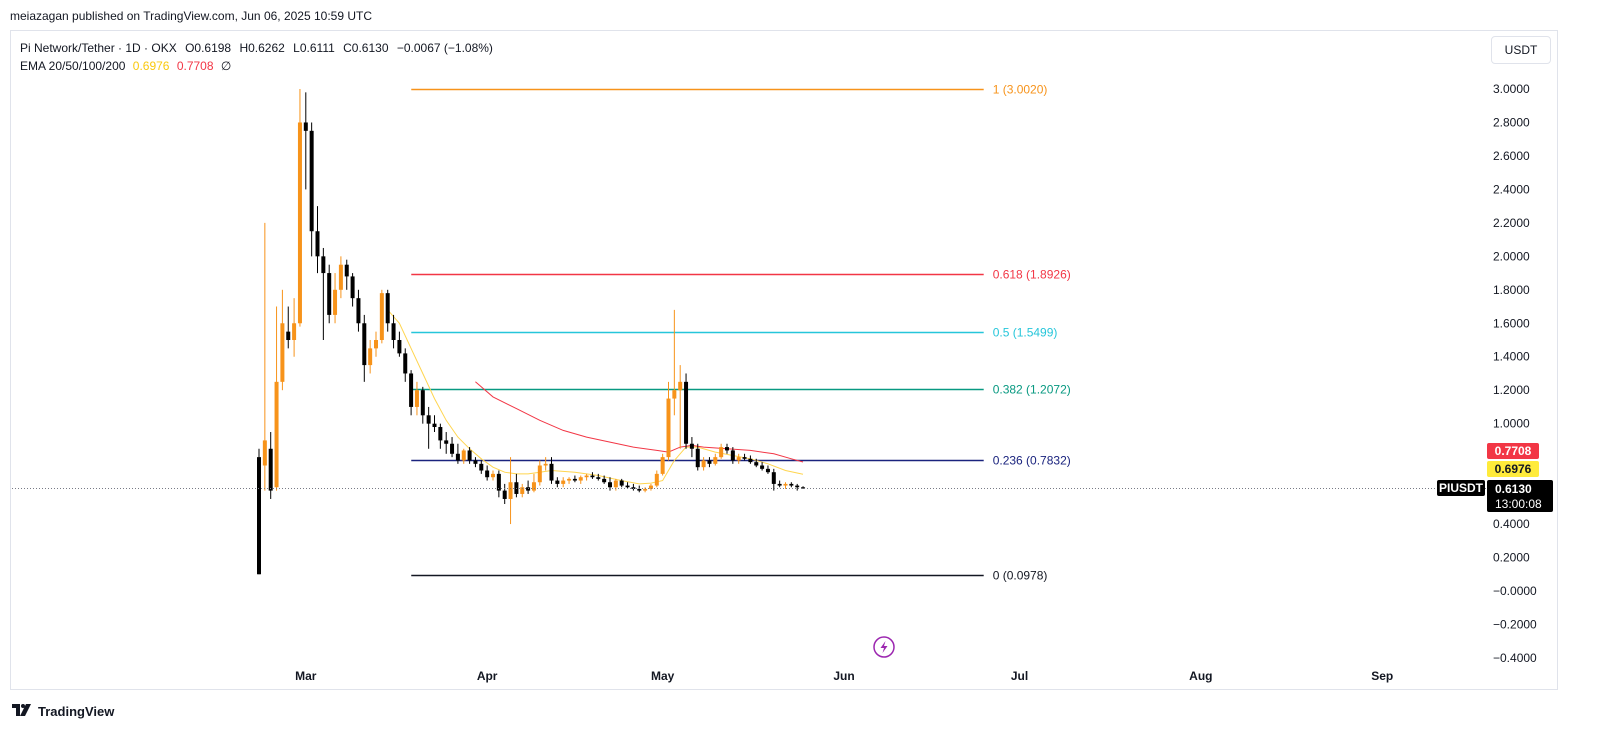 This screenshot has width=1600, height=744. I want to click on low-value: 0.6111, so click(317, 48).